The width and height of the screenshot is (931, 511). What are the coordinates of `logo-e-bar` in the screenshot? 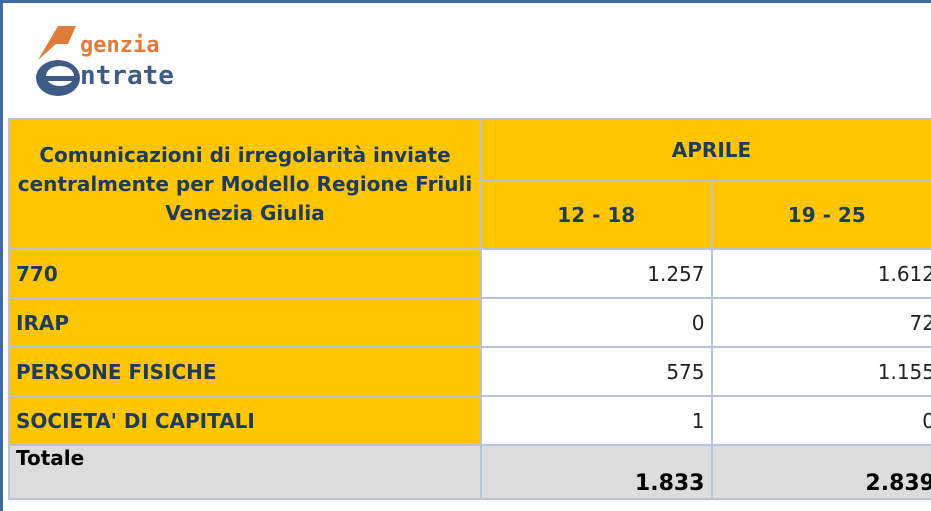 It's located at (61, 78).